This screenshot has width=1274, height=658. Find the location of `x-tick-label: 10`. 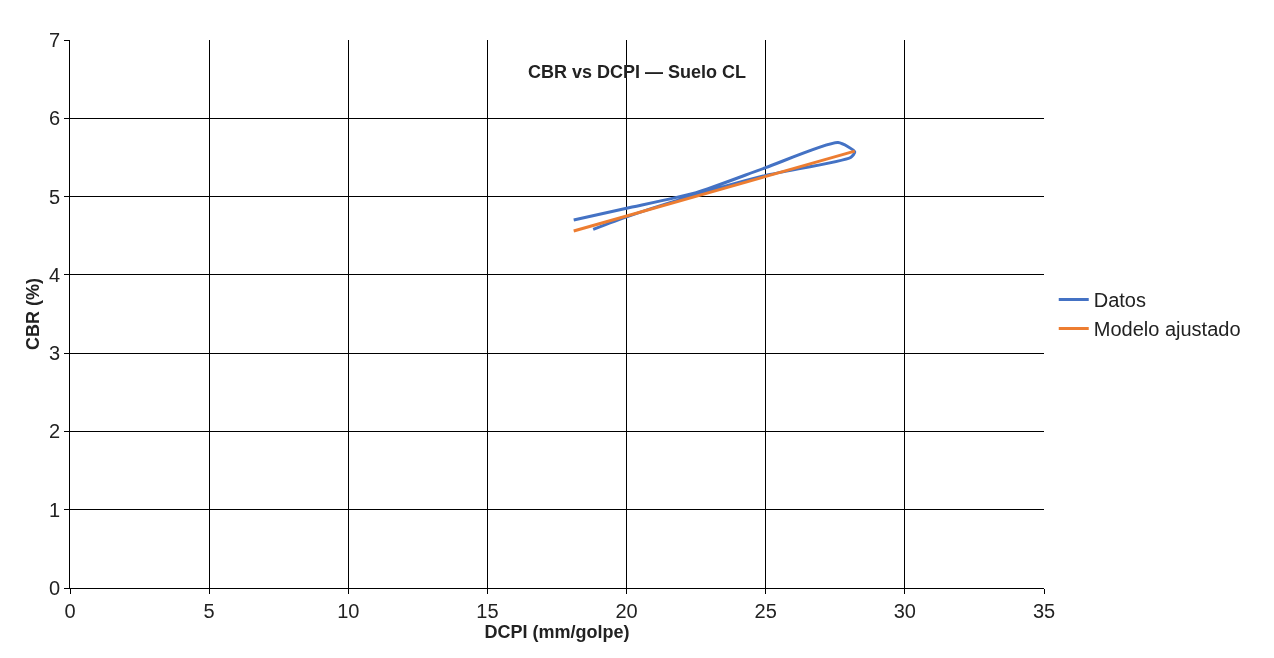

x-tick-label: 10 is located at coordinates (348, 611).